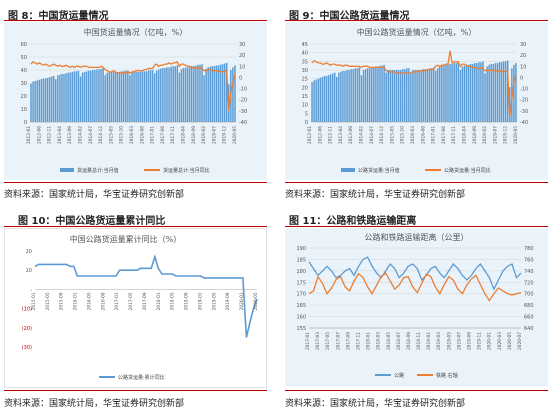 The width and height of the screenshot is (558, 413). What do you see at coordinates (305, 106) in the screenshot?
I see `y-left-tick-label: 10` at bounding box center [305, 106].